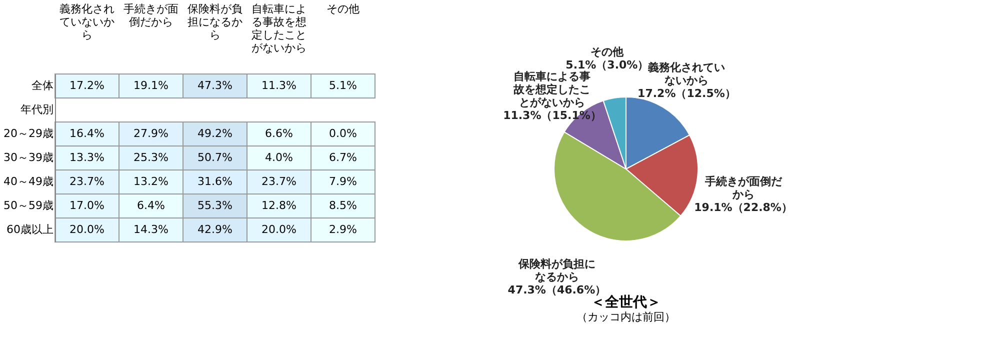  What do you see at coordinates (215, 229) in the screenshot?
I see `data-label: 42.9%` at bounding box center [215, 229].